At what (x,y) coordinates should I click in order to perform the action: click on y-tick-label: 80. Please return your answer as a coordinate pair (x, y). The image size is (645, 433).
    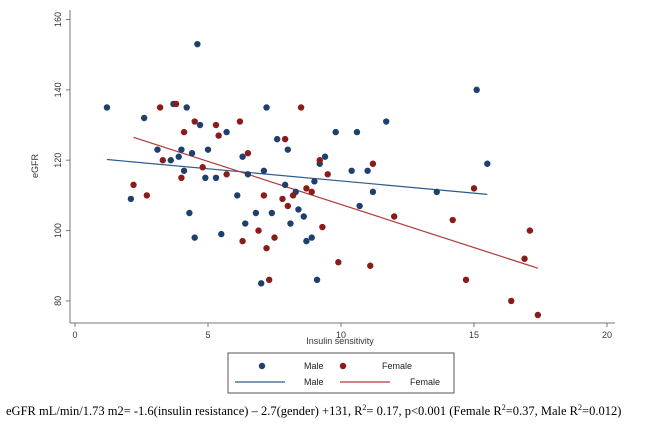
    Looking at the image, I should click on (58, 301).